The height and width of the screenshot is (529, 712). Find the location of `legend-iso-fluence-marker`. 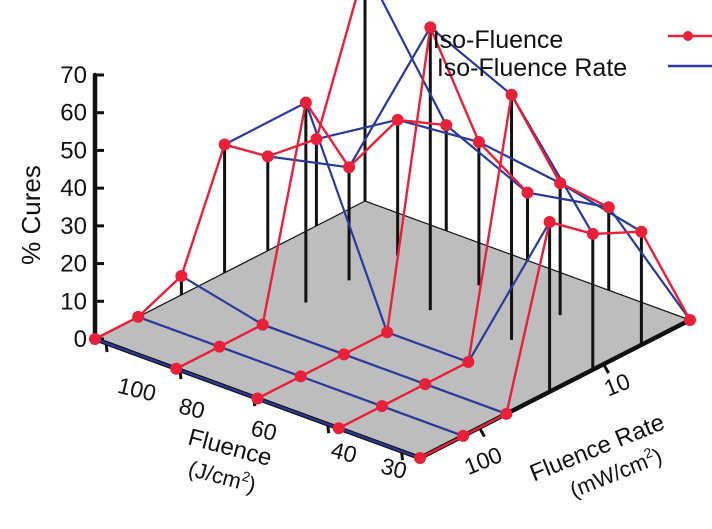

legend-iso-fluence-marker is located at coordinates (688, 36).